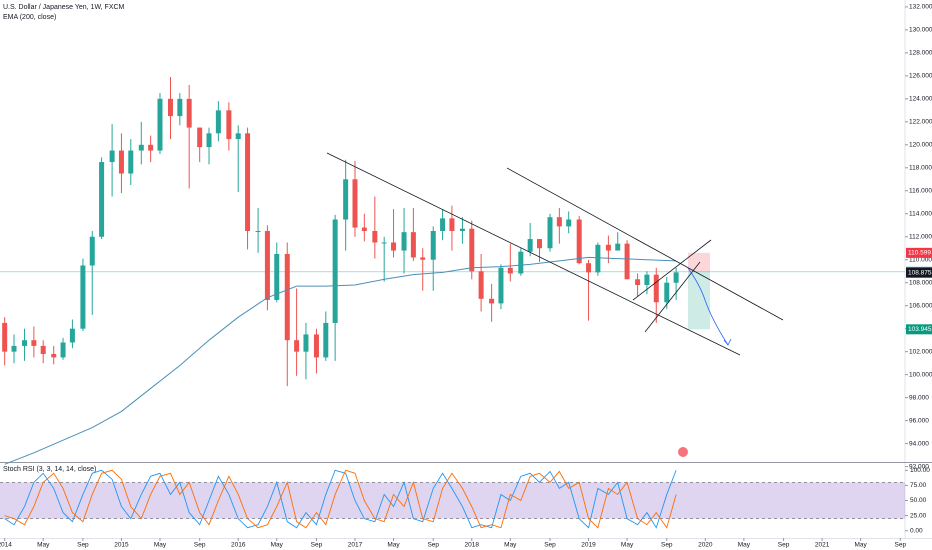 The width and height of the screenshot is (932, 550). What do you see at coordinates (340, 499) in the screenshot?
I see `stoch-line` at bounding box center [340, 499].